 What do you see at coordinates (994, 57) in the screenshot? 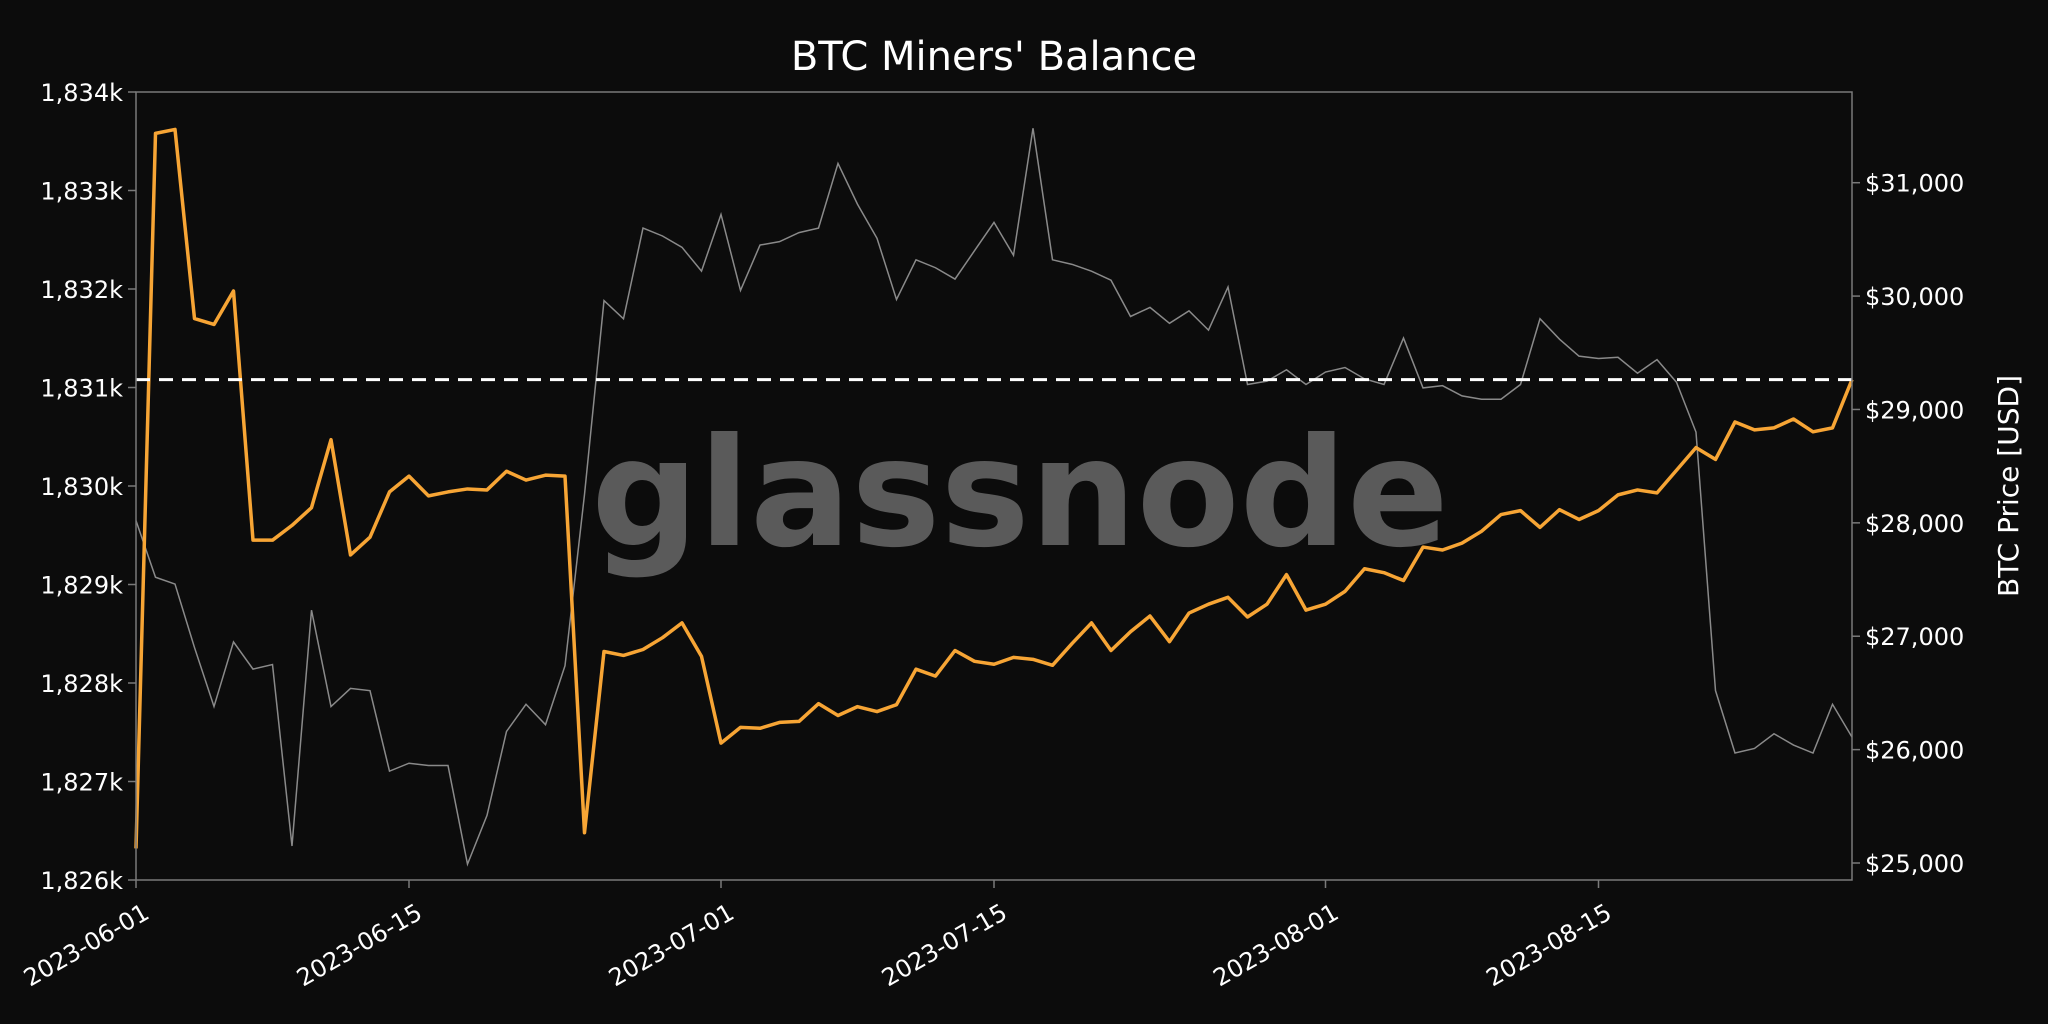
I see `chart-title: BTC Miners' Balance` at bounding box center [994, 57].